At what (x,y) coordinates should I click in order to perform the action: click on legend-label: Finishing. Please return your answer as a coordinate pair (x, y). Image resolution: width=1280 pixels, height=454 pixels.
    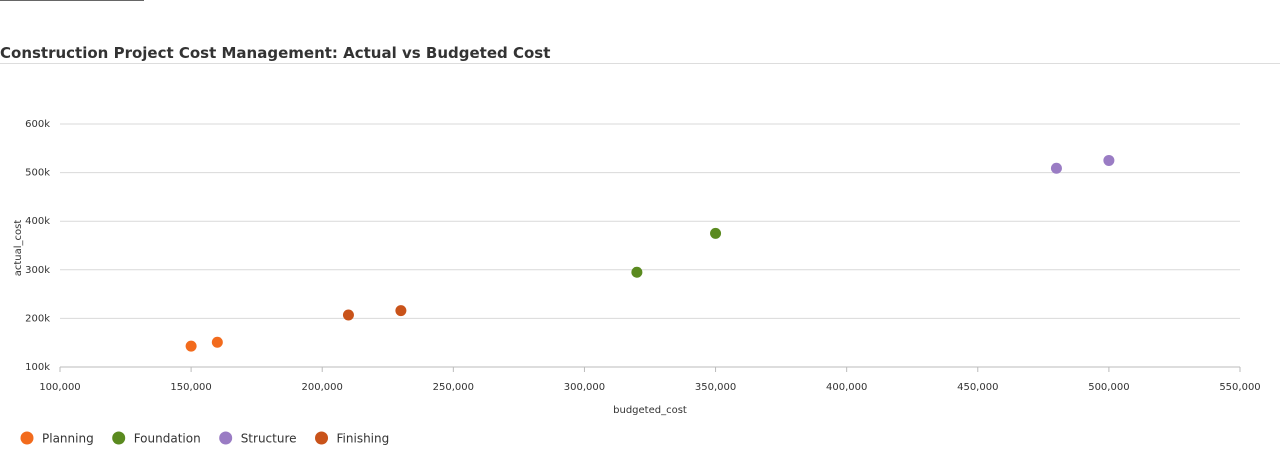
    Looking at the image, I should click on (363, 439).